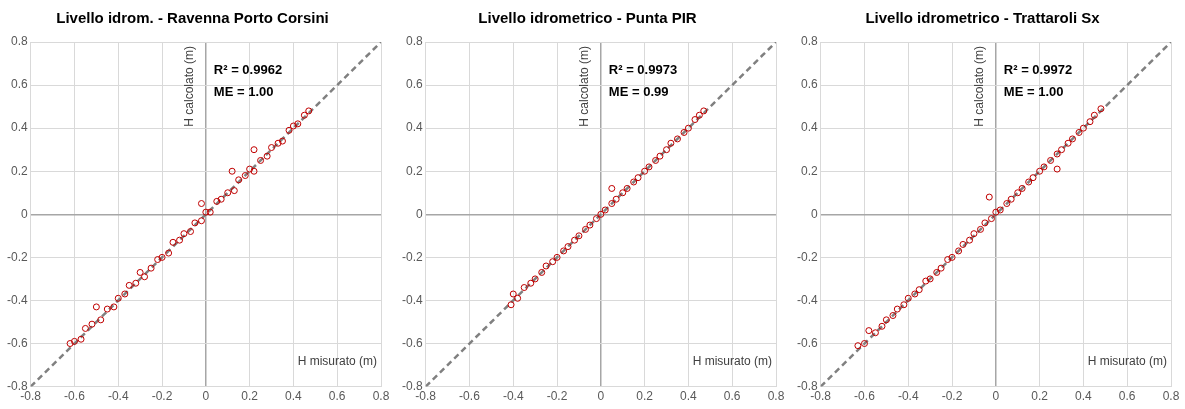 The width and height of the screenshot is (1185, 409). What do you see at coordinates (983, 18) in the screenshot?
I see `chart-title: Livello idrometrico - Trattaroli Sx` at bounding box center [983, 18].